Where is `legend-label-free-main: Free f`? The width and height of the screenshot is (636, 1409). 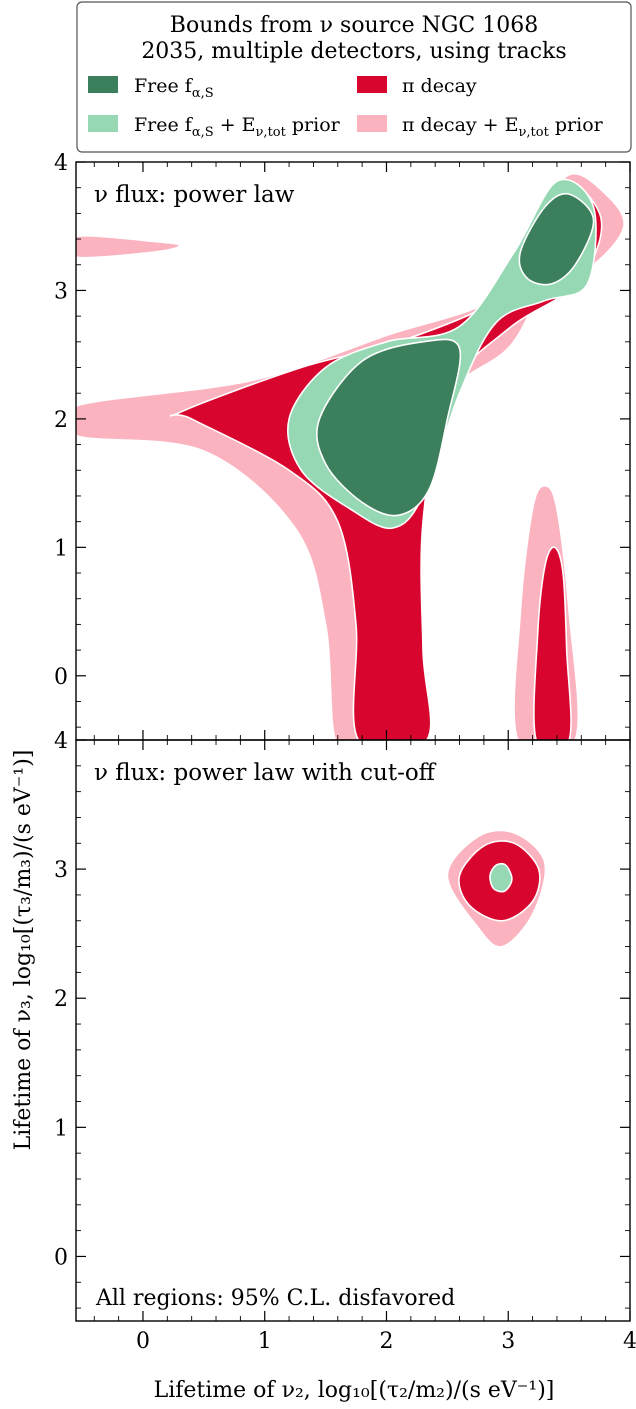
legend-label-free-main: Free f is located at coordinates (164, 86).